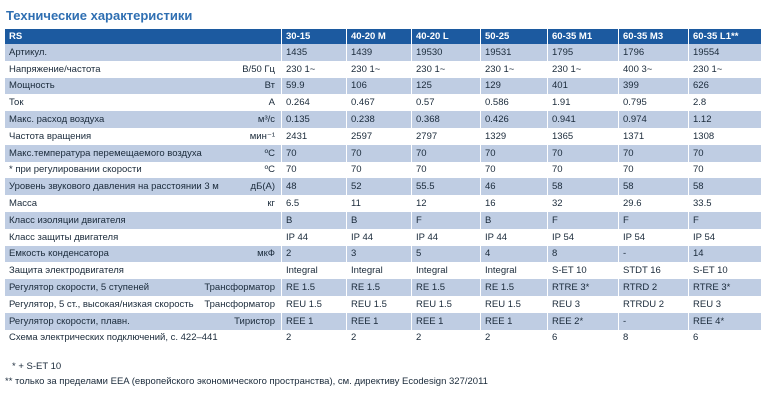 This screenshot has height=400, width=766. I want to click on table-row: Емкость конденсатора мкФ 2 3 5 4 8-14, so click(383, 254).